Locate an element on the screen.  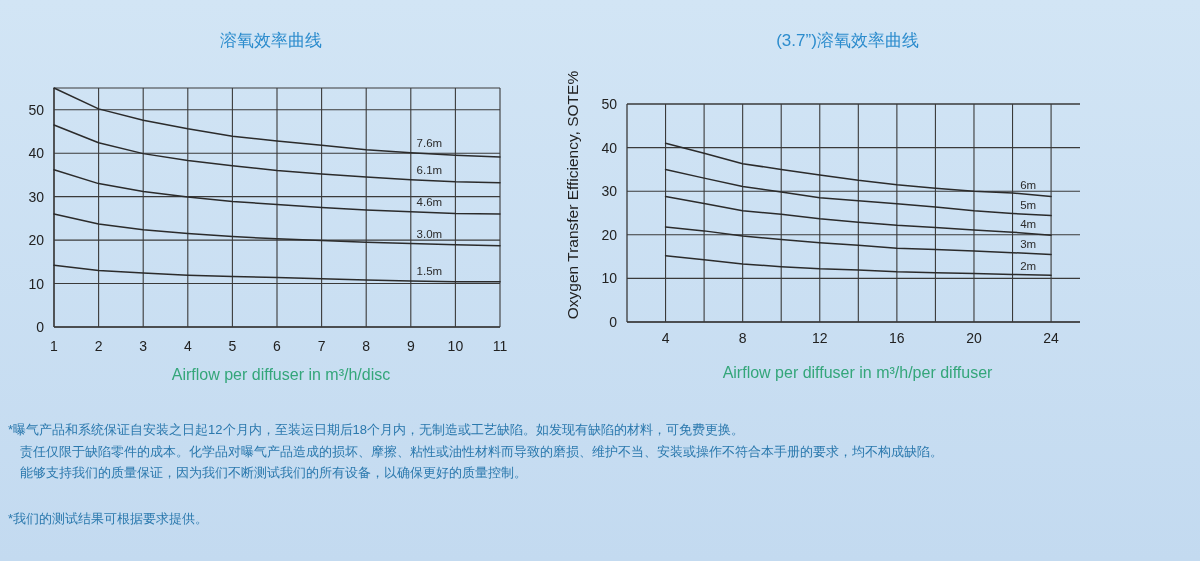
chart-title: 溶氧效率曲线 is located at coordinates (271, 40).